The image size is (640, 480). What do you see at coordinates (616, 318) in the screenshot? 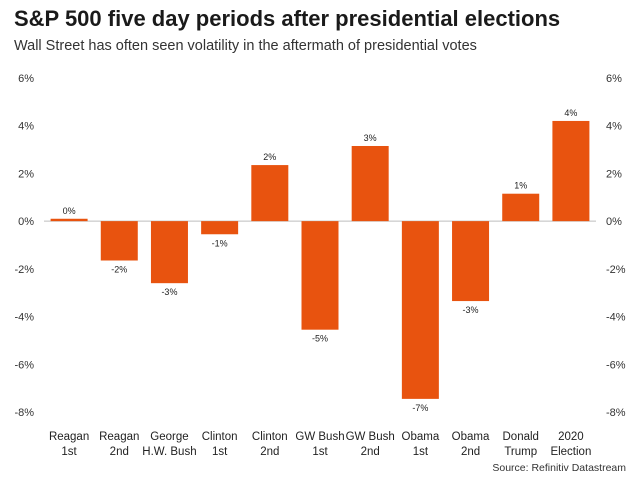
I see `y-tick-label-right: -4%` at bounding box center [616, 318].